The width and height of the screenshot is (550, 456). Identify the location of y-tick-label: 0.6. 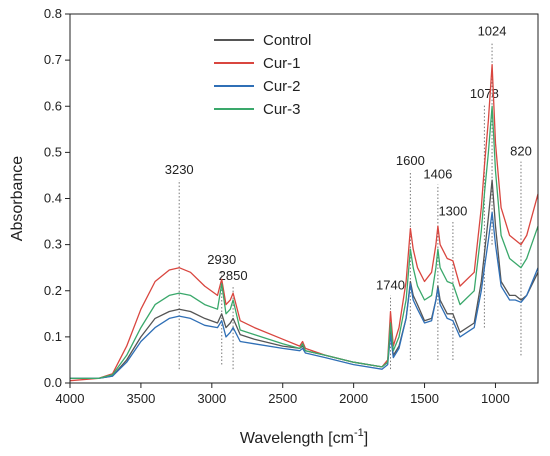
(53, 105).